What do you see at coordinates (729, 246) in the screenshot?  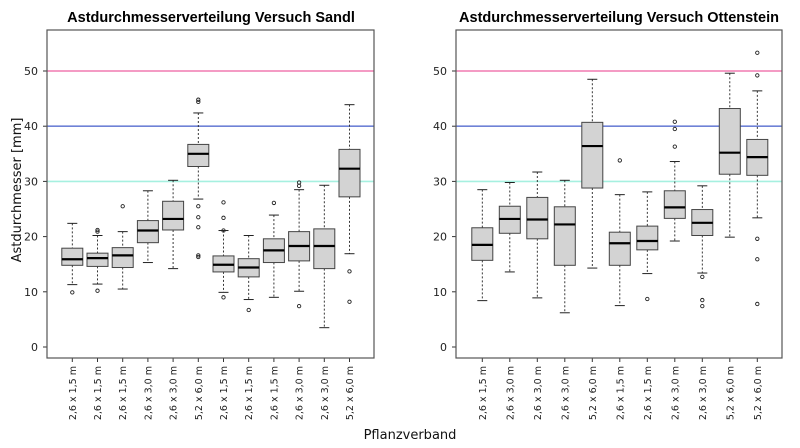 I see `box-10: 5,2 x 6,0 m` at bounding box center [729, 246].